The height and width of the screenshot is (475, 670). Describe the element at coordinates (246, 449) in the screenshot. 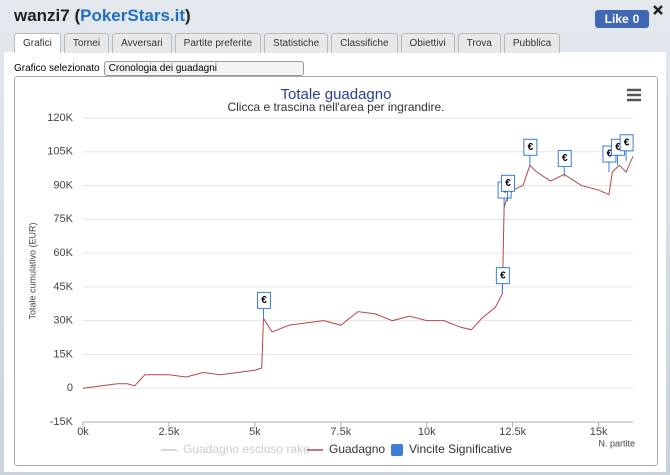

I see `legend-label: Guadagno escluso rake` at that location.